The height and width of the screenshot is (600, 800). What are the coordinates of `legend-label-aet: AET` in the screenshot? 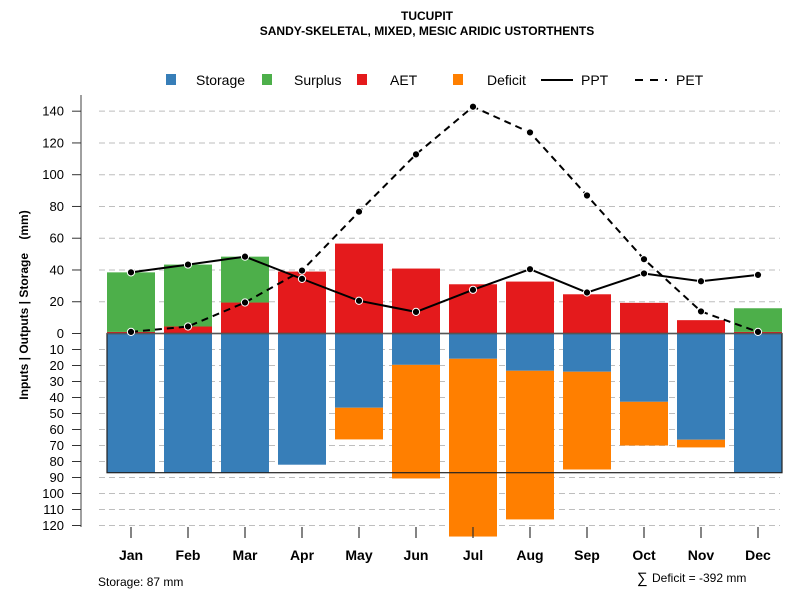 It's located at (404, 80).